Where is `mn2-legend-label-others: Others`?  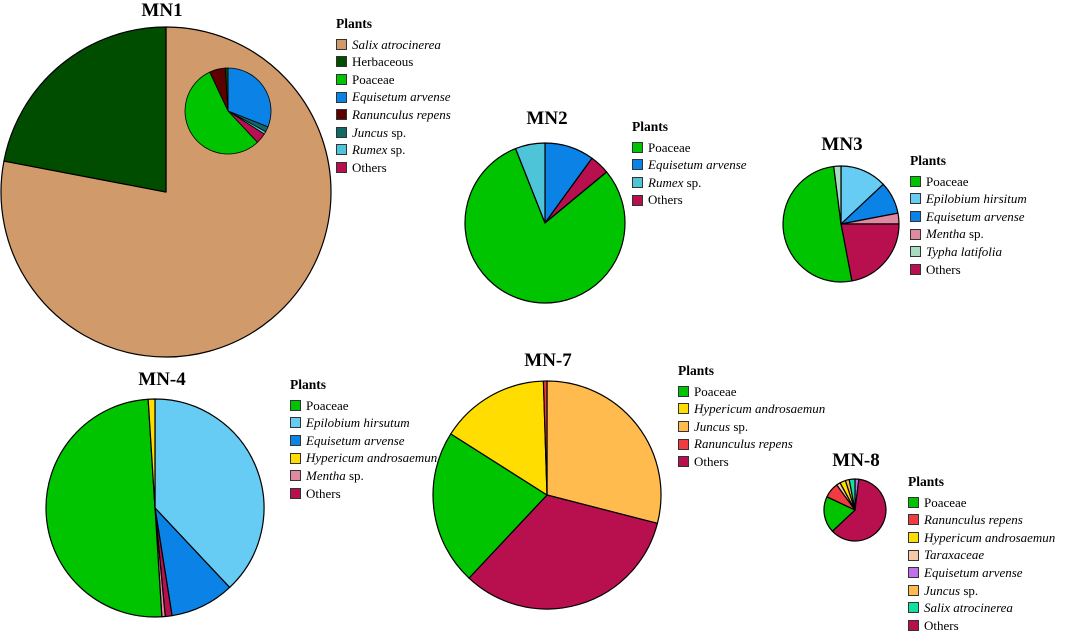
mn2-legend-label-others: Others is located at coordinates (665, 200).